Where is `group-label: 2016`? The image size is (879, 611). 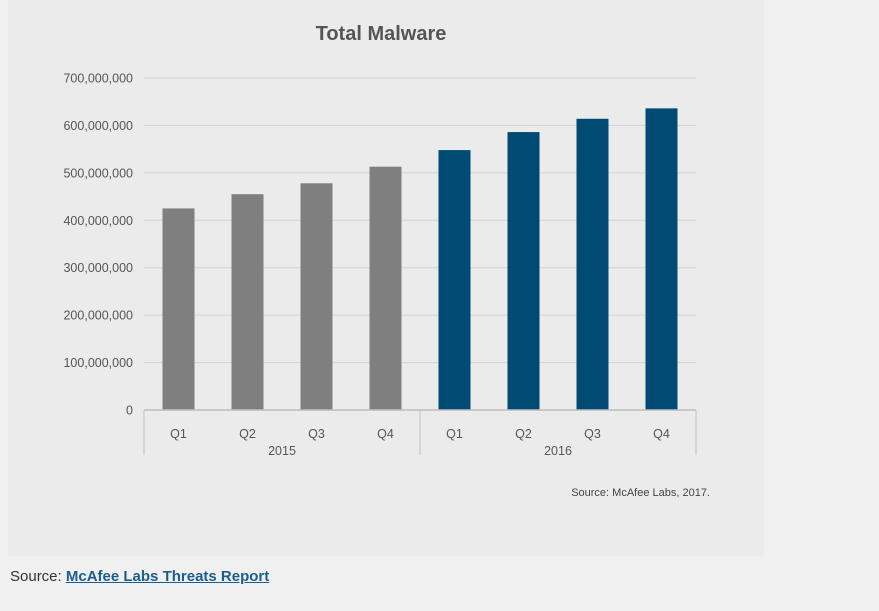
group-label: 2016 is located at coordinates (558, 451).